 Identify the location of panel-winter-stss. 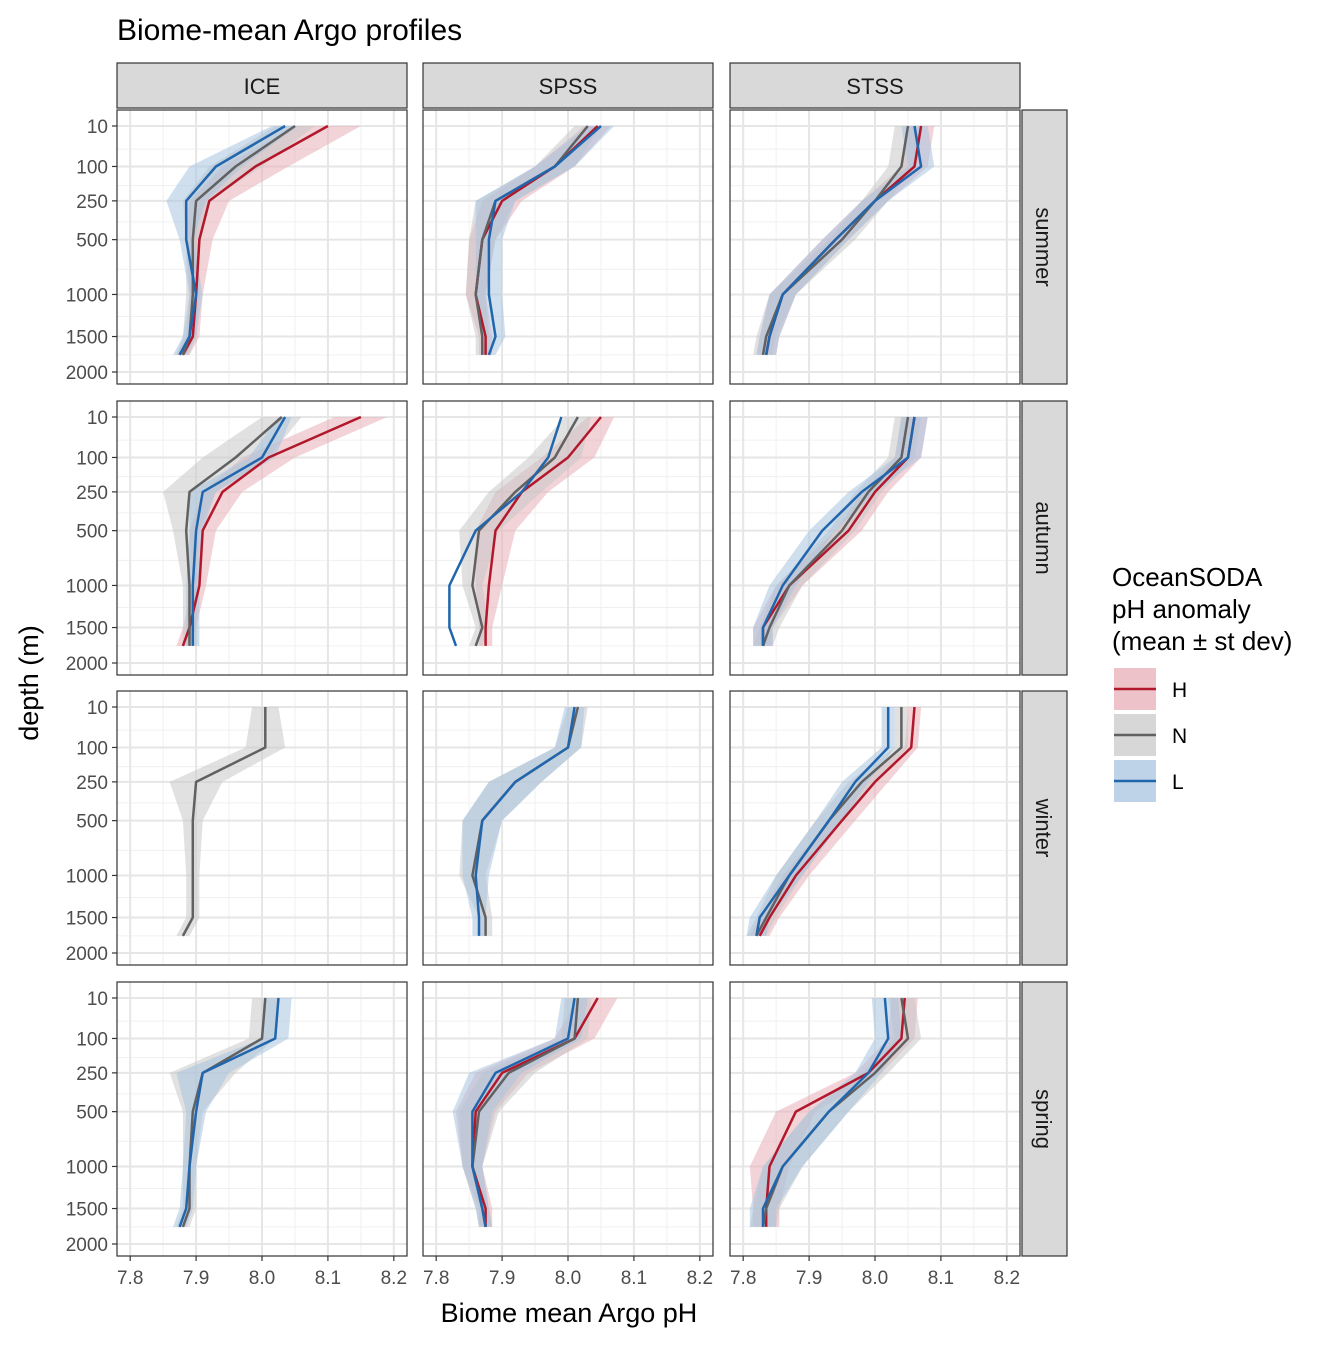
(875, 828).